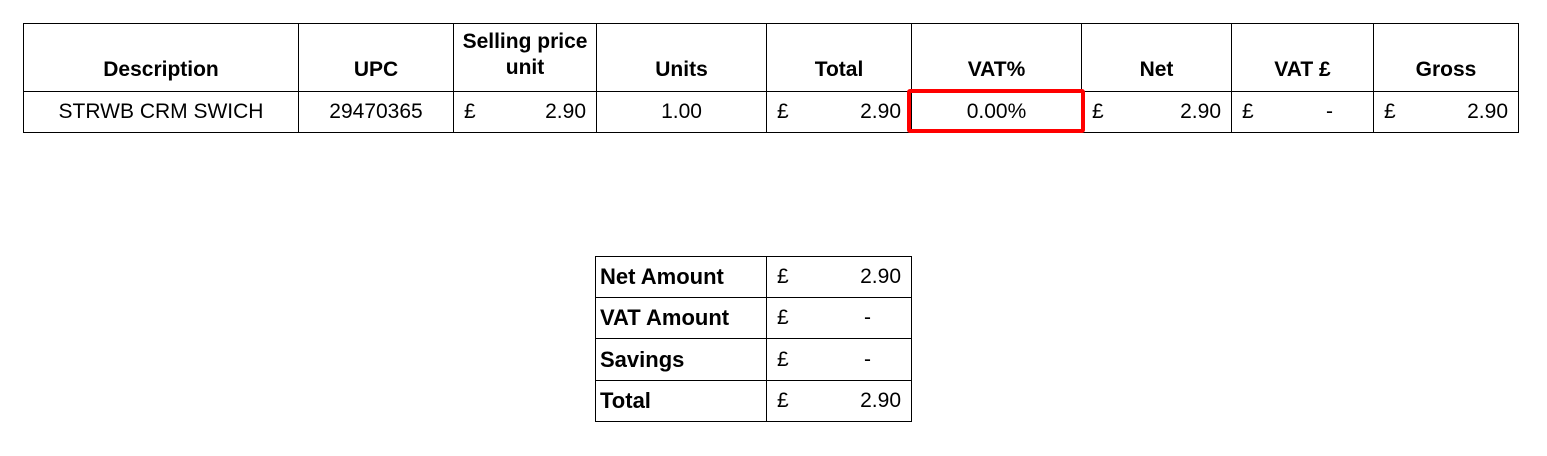 This screenshot has height=456, width=1547. What do you see at coordinates (376, 57) in the screenshot?
I see `header-upc: UPC` at bounding box center [376, 57].